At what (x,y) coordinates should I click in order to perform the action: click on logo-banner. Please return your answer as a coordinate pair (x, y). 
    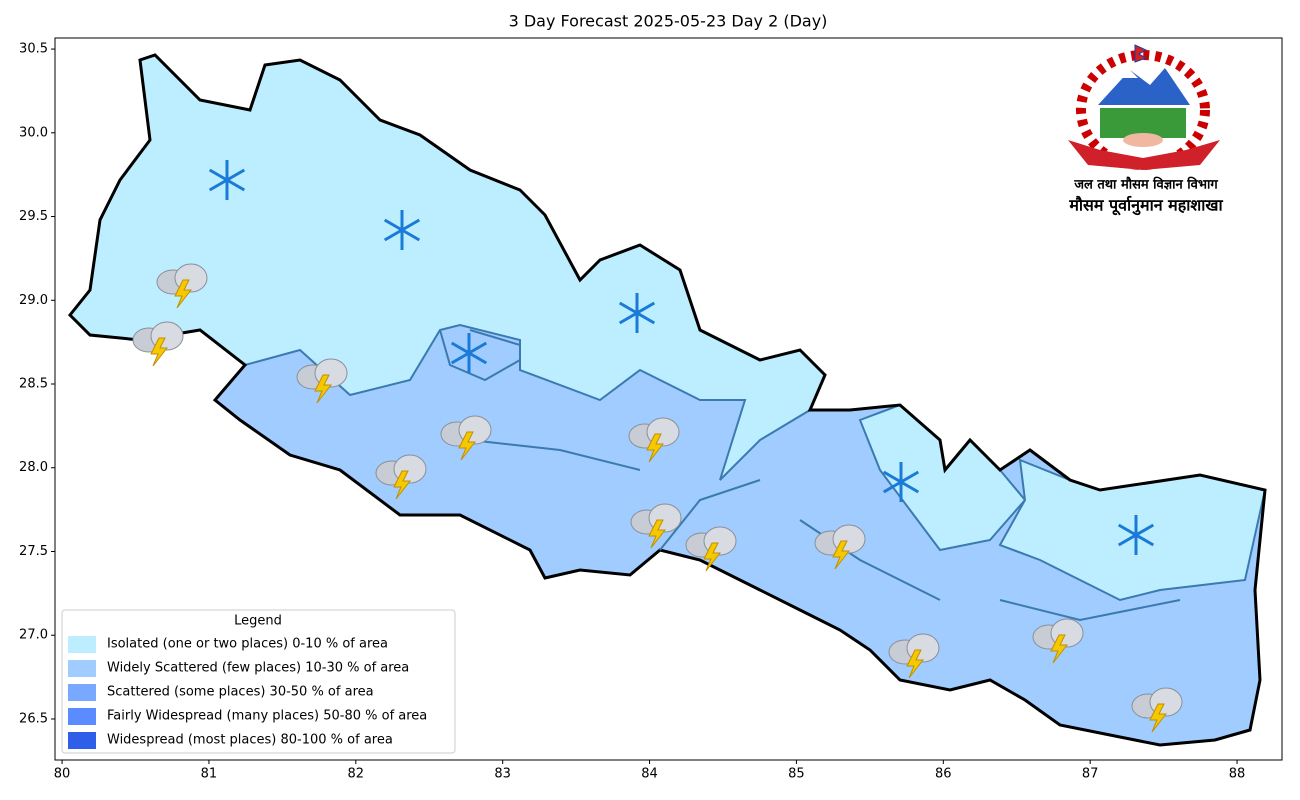
    Looking at the image, I should click on (1144, 155).